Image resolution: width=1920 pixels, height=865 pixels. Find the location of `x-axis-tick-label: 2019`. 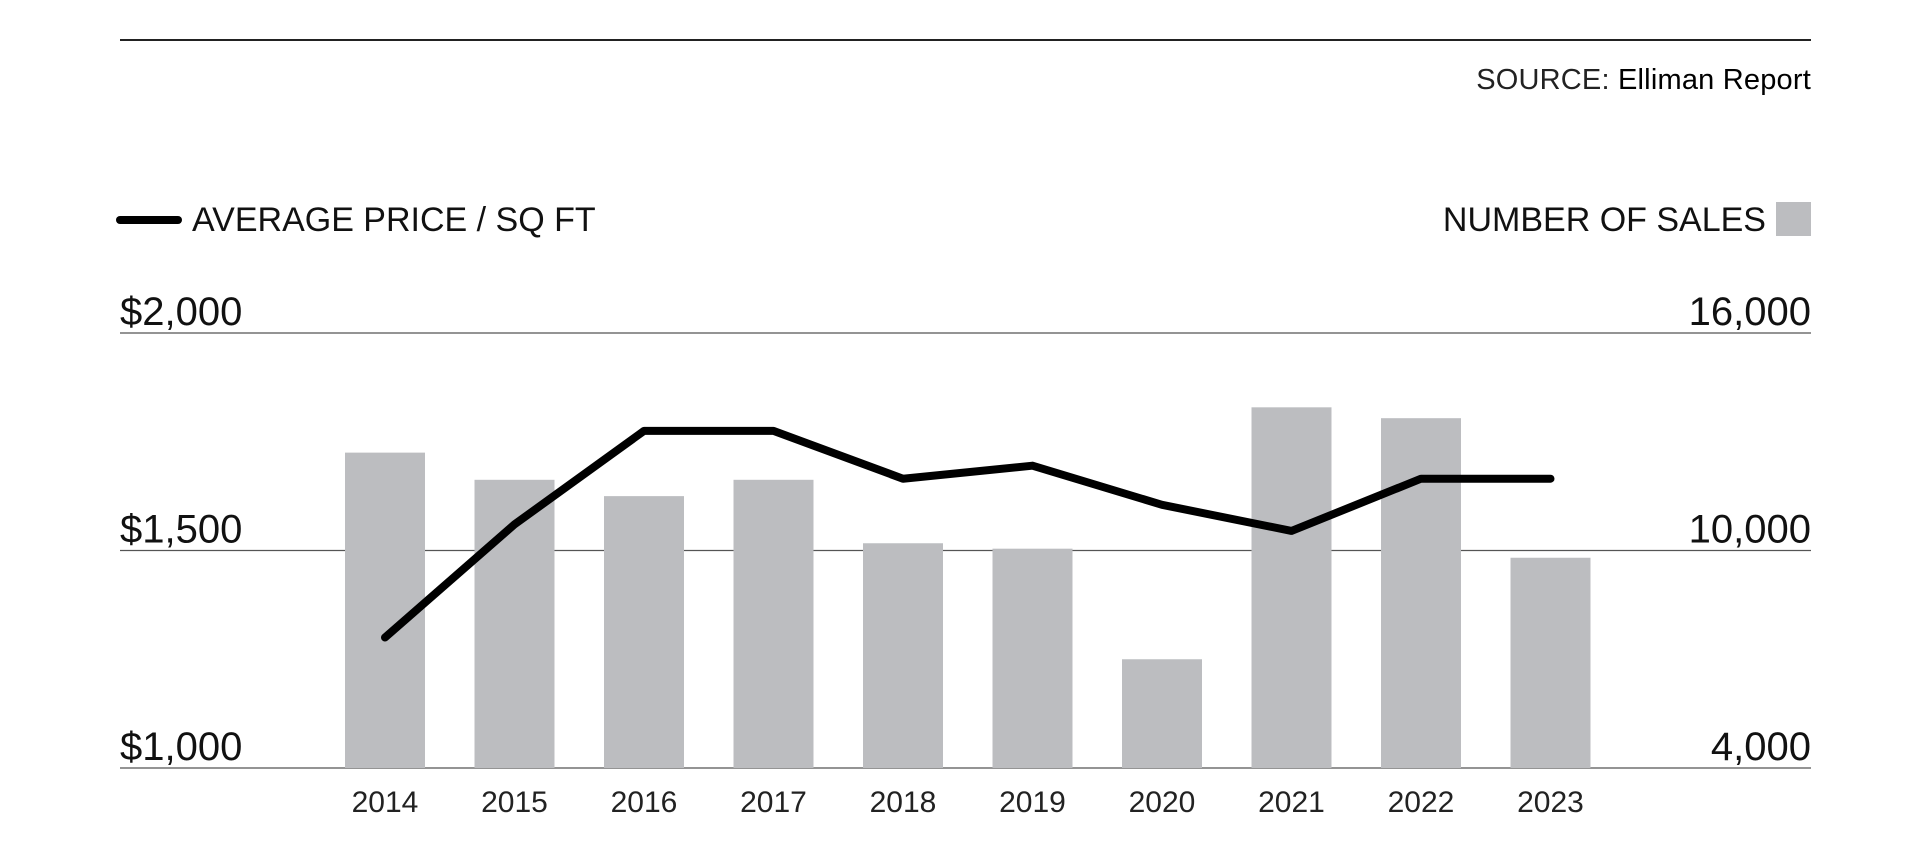

x-axis-tick-label: 2019 is located at coordinates (1032, 802).